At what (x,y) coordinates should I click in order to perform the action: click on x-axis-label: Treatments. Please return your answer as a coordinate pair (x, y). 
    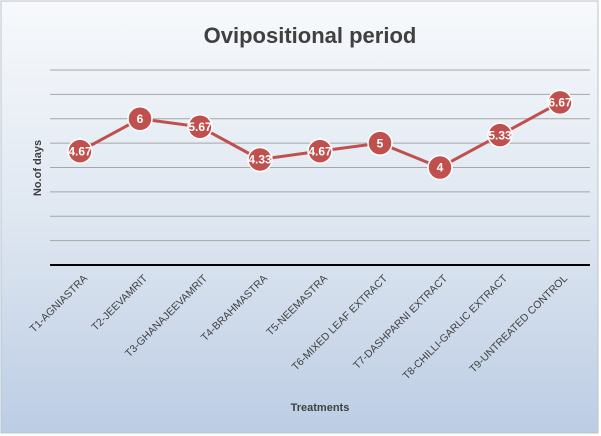
    Looking at the image, I should click on (320, 408).